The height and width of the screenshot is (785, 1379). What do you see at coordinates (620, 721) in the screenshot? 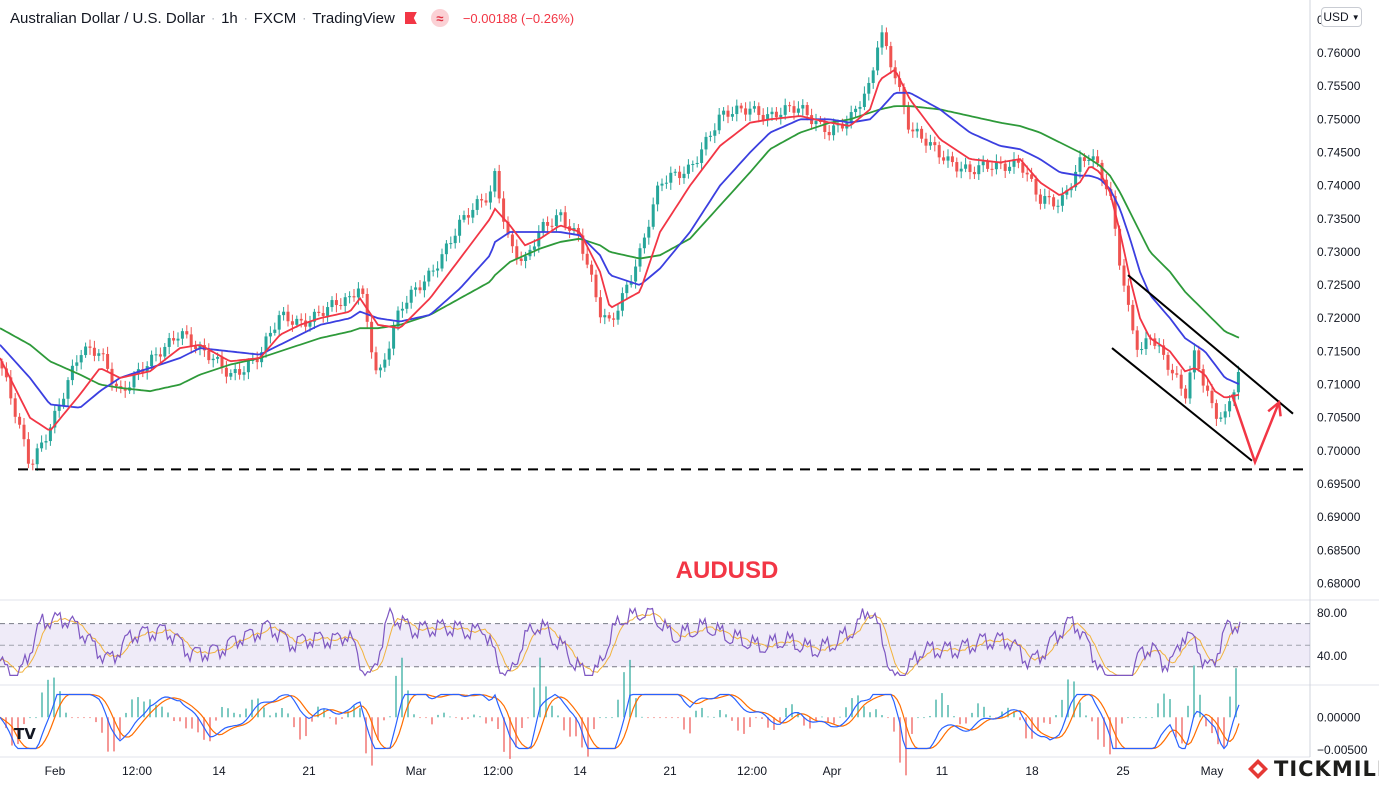
I see `macd-line` at bounding box center [620, 721].